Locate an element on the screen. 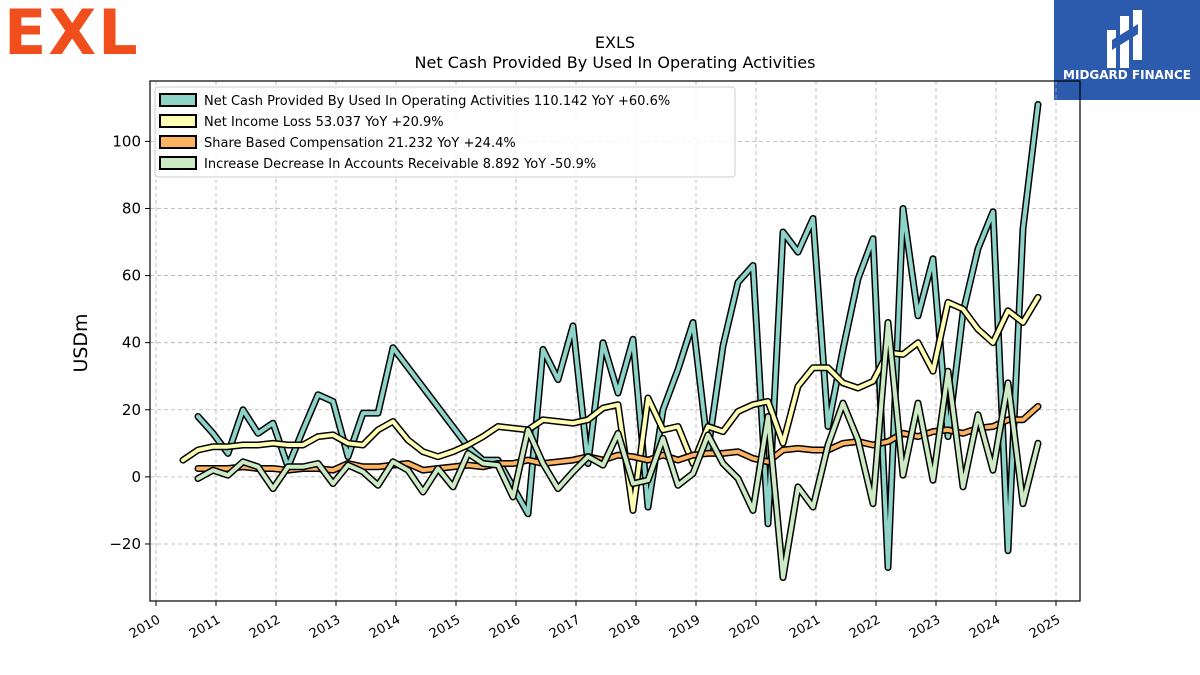 The width and height of the screenshot is (1200, 675). x-tick-label: 2013 is located at coordinates (325, 627).